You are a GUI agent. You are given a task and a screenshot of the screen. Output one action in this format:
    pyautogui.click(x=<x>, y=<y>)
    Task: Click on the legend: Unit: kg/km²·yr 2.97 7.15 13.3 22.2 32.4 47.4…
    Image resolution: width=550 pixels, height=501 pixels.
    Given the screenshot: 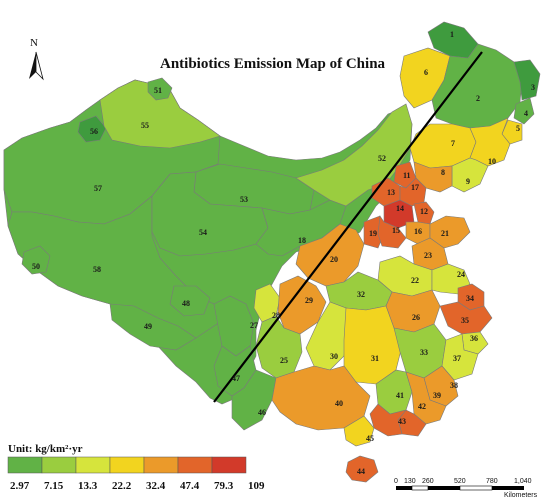 What is the action you would take?
    pyautogui.click(x=136, y=467)
    